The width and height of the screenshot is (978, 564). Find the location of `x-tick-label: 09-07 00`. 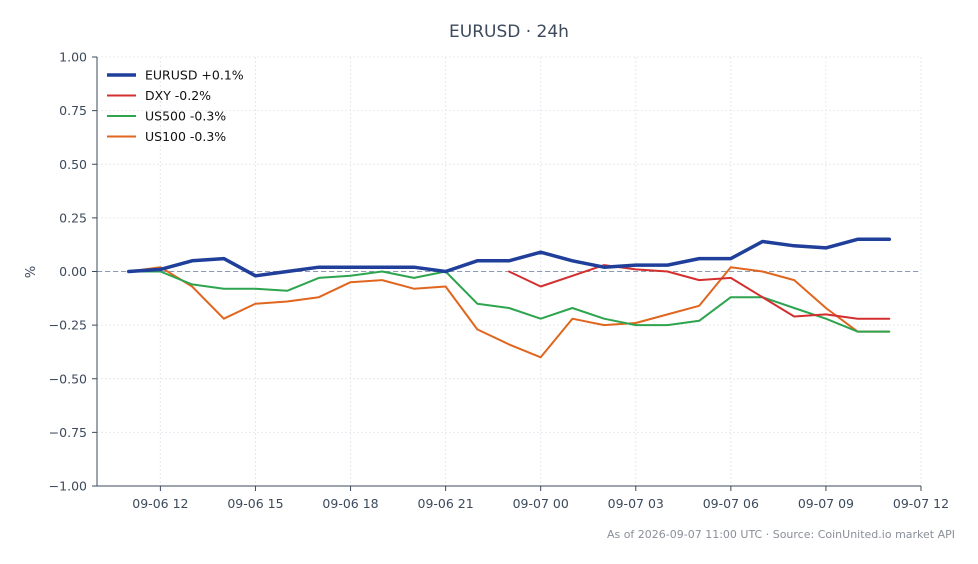

x-tick-label: 09-07 00 is located at coordinates (541, 503).